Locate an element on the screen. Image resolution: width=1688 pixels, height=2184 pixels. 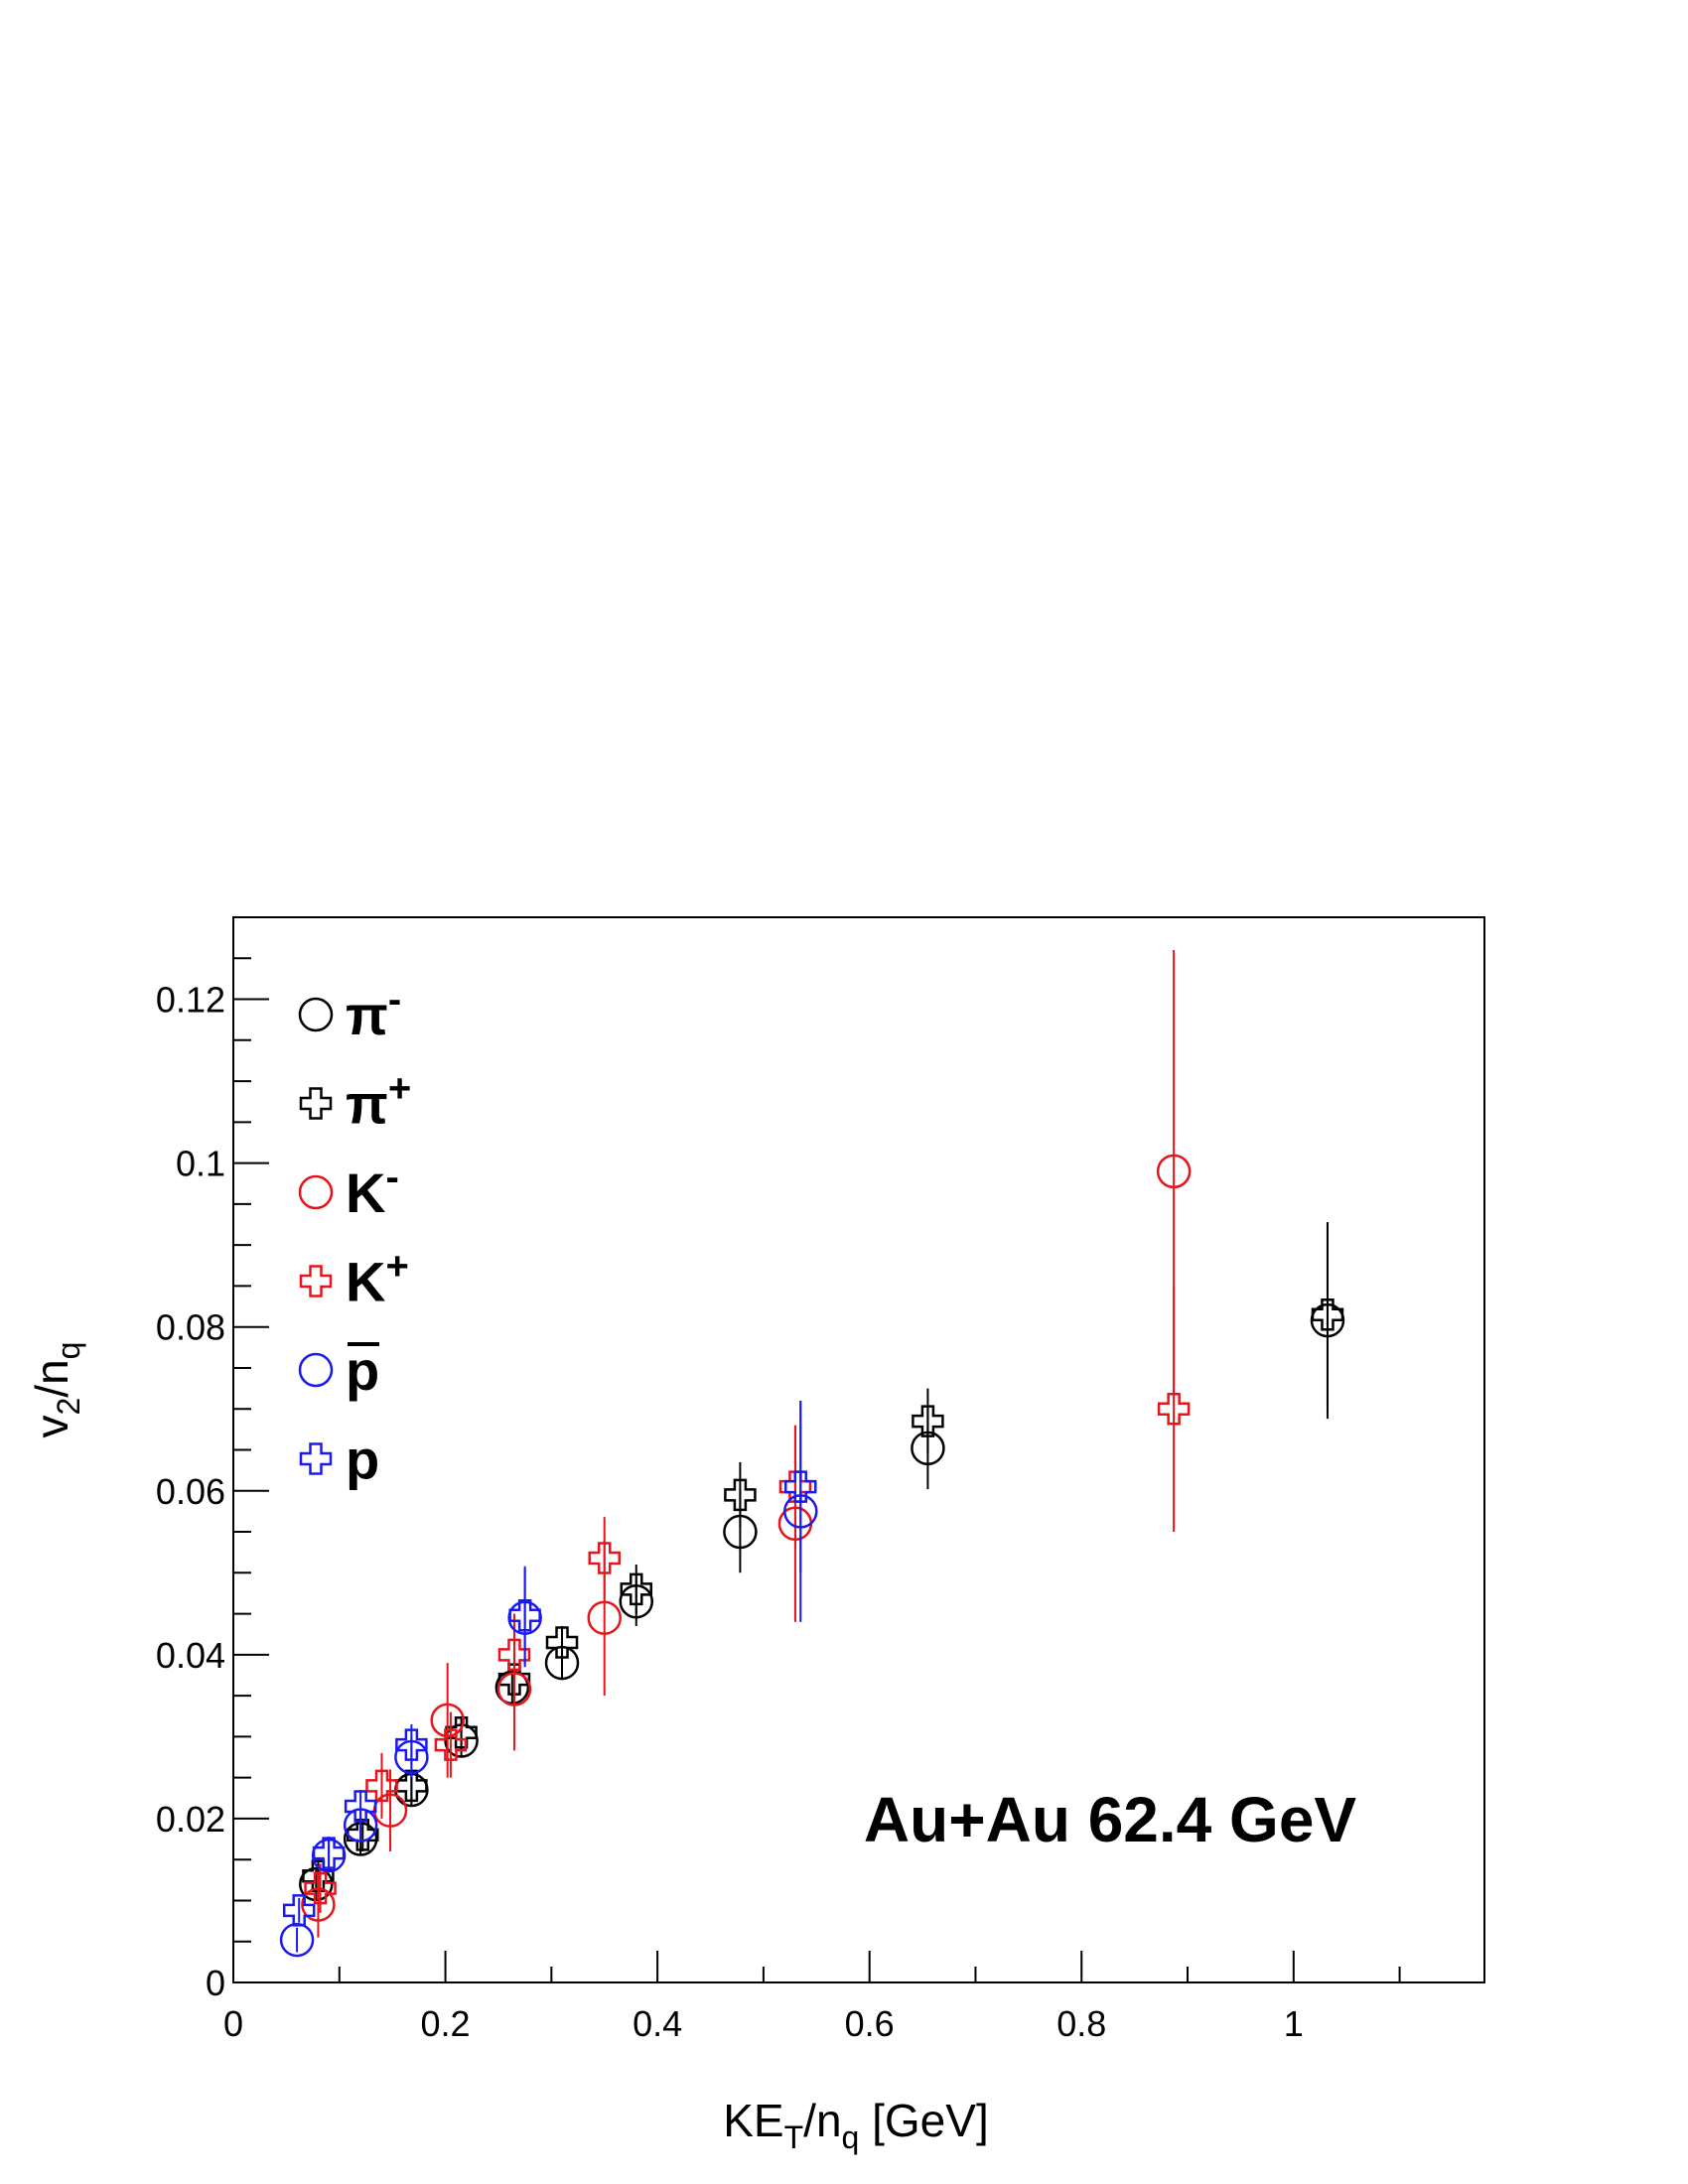
legend-entry: π+ is located at coordinates (355, 1101).